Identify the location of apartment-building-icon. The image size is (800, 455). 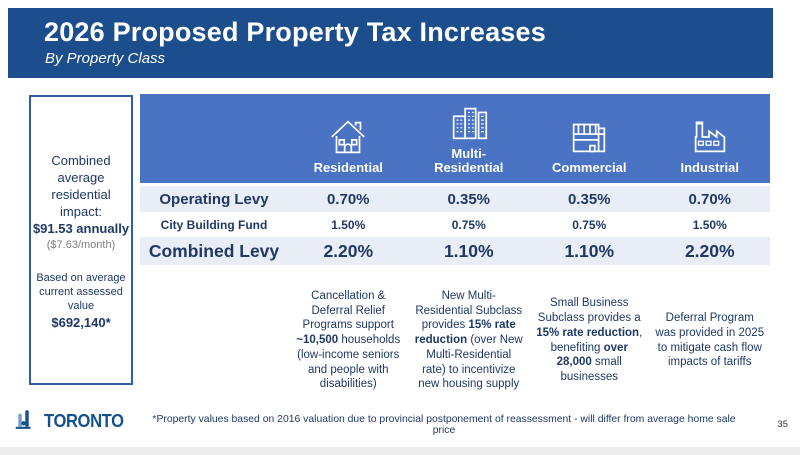
(469, 122).